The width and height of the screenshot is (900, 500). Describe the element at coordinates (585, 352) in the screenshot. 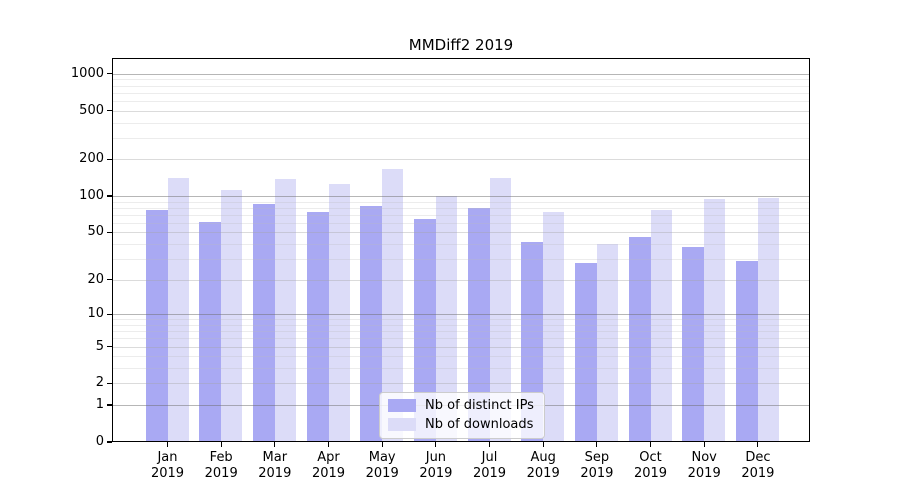

I see `bar-distinct-ips-sep` at that location.